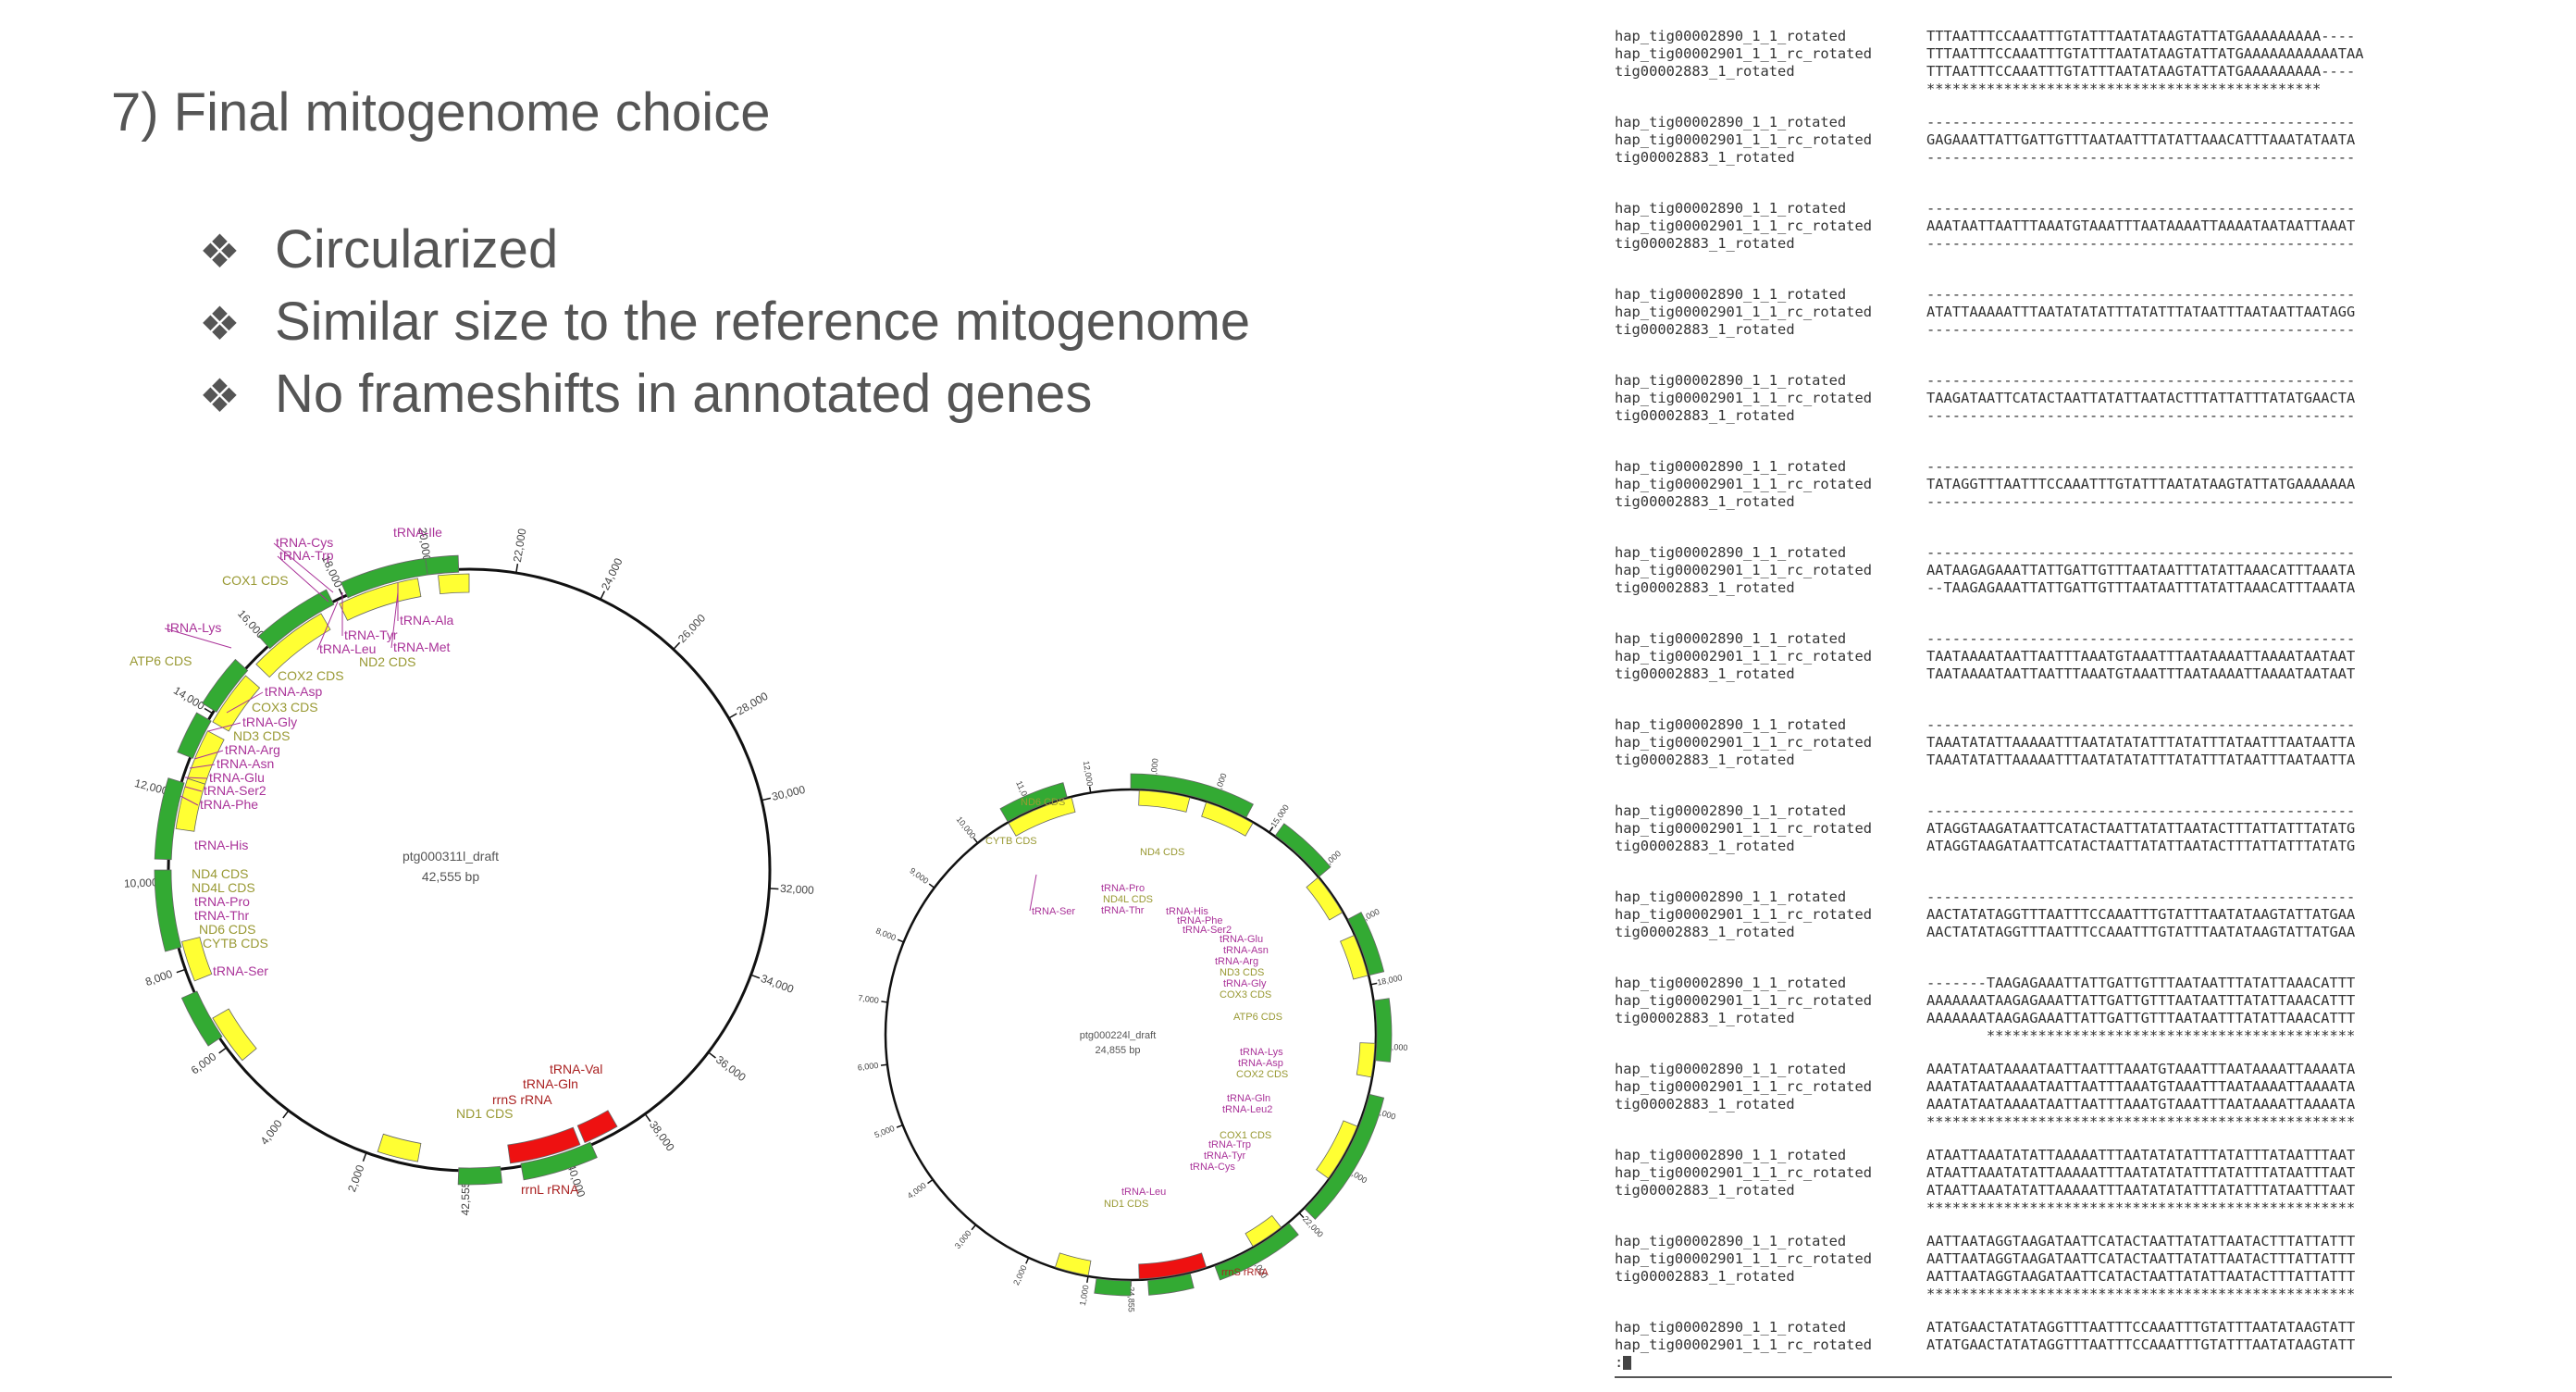 The width and height of the screenshot is (2576, 1392). What do you see at coordinates (1257, 1017) in the screenshot?
I see `feature-label: ATP6 CDS` at bounding box center [1257, 1017].